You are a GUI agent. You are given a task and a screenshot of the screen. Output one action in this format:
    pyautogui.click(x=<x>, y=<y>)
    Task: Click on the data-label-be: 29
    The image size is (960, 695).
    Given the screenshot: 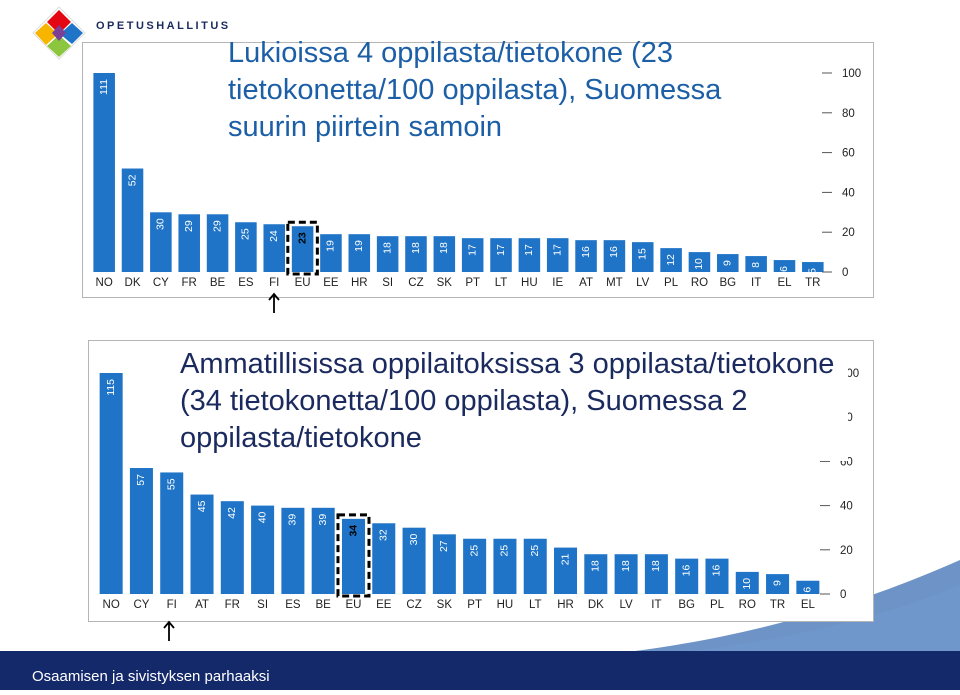 What is the action you would take?
    pyautogui.click(x=217, y=226)
    